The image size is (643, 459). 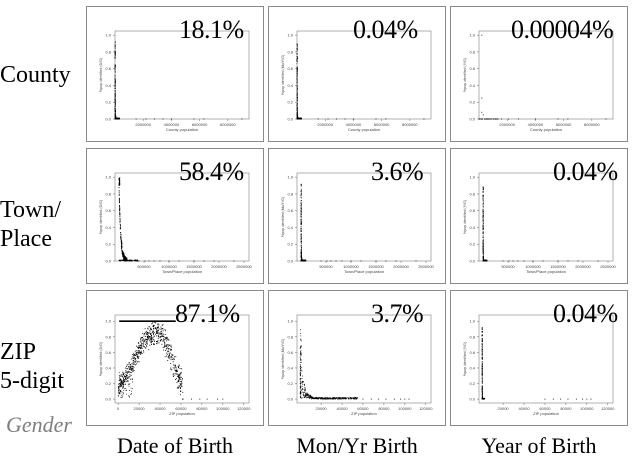 I want to click on x-tick-label: 80000, so click(x=202, y=408).